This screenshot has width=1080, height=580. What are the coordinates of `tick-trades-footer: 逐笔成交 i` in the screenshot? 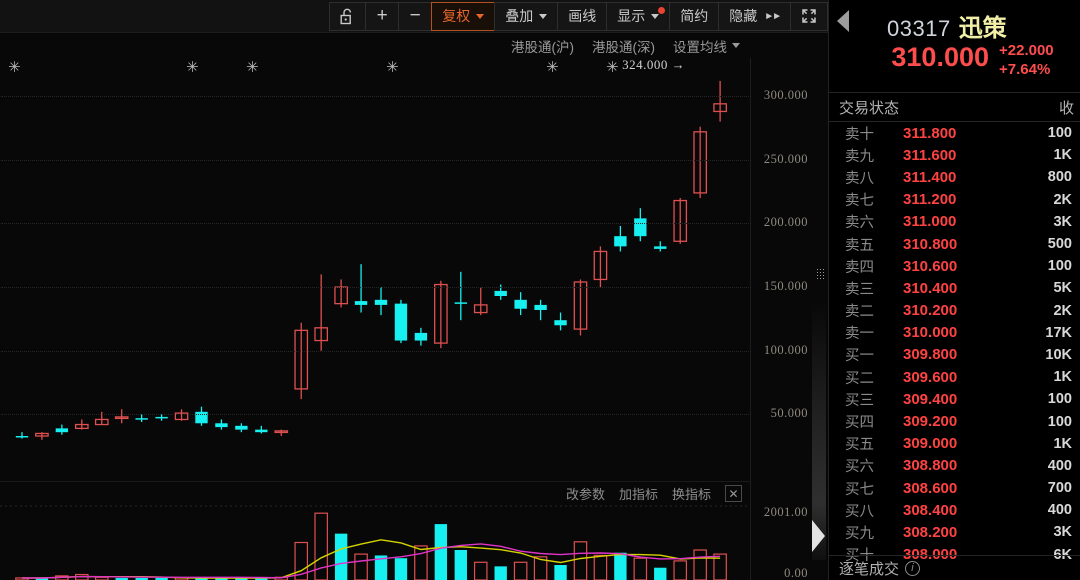 It's located at (954, 567).